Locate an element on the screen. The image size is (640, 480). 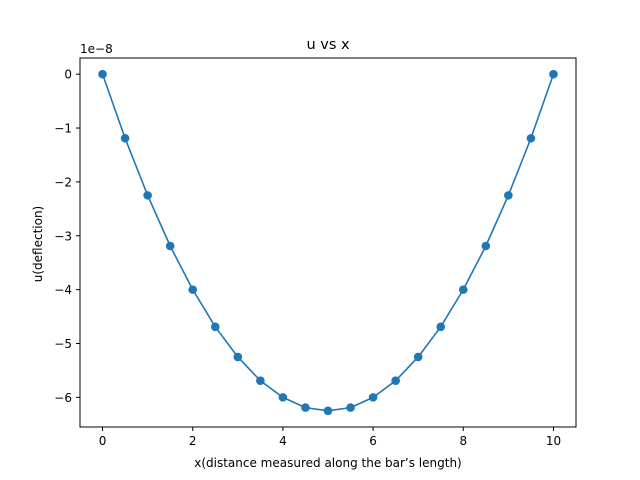
y-offset-label: 1e−8 is located at coordinates (96, 49).